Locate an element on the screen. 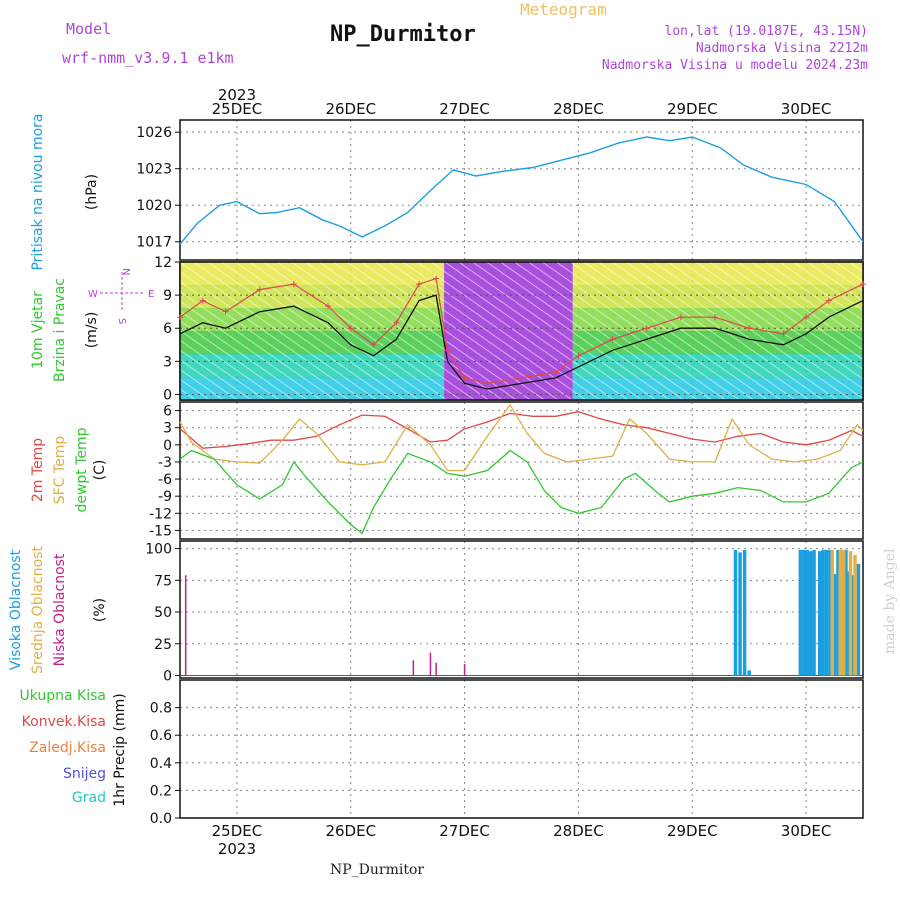 This screenshot has width=900, height=900. y-tick-label: 0.0 is located at coordinates (161, 819).